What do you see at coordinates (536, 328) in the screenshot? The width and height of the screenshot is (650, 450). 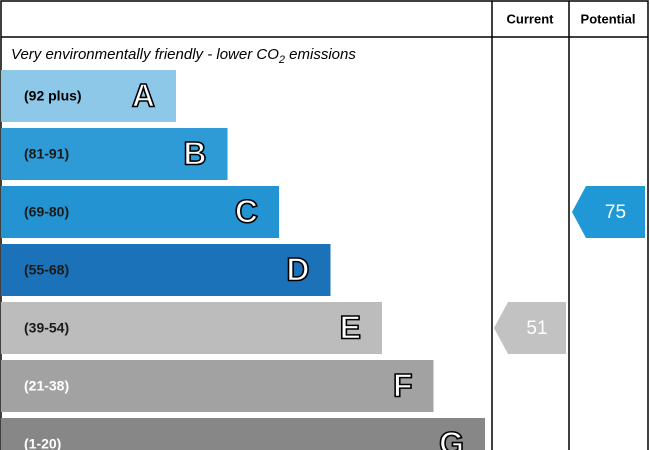 I see `current-value: 51` at bounding box center [536, 328].